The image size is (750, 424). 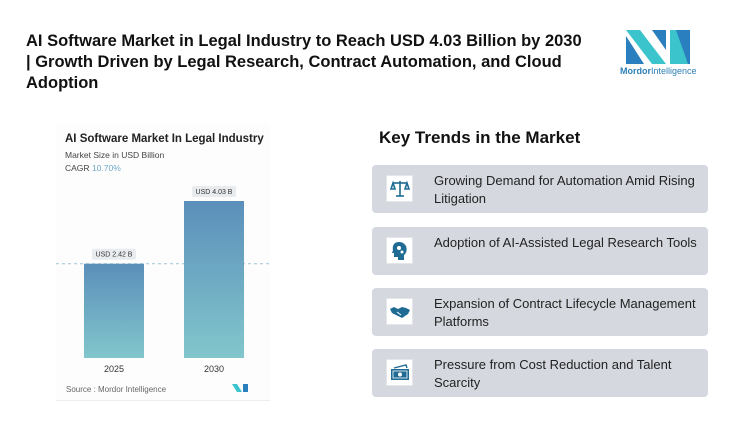 What do you see at coordinates (399, 188) in the screenshot?
I see `scales-icon` at bounding box center [399, 188].